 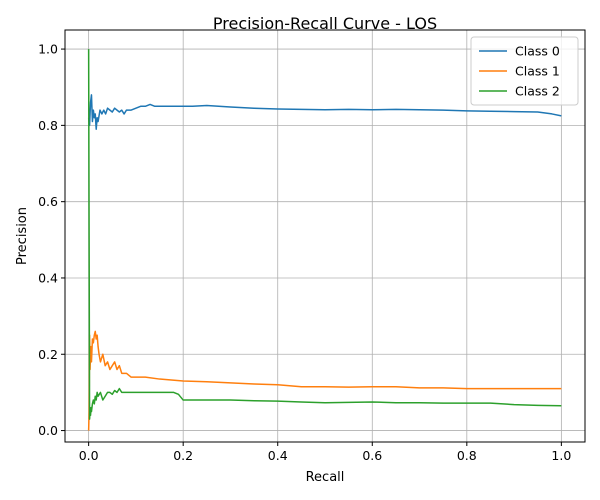 What do you see at coordinates (48, 277) in the screenshot?
I see `y-tick-label: 0.4` at bounding box center [48, 277].